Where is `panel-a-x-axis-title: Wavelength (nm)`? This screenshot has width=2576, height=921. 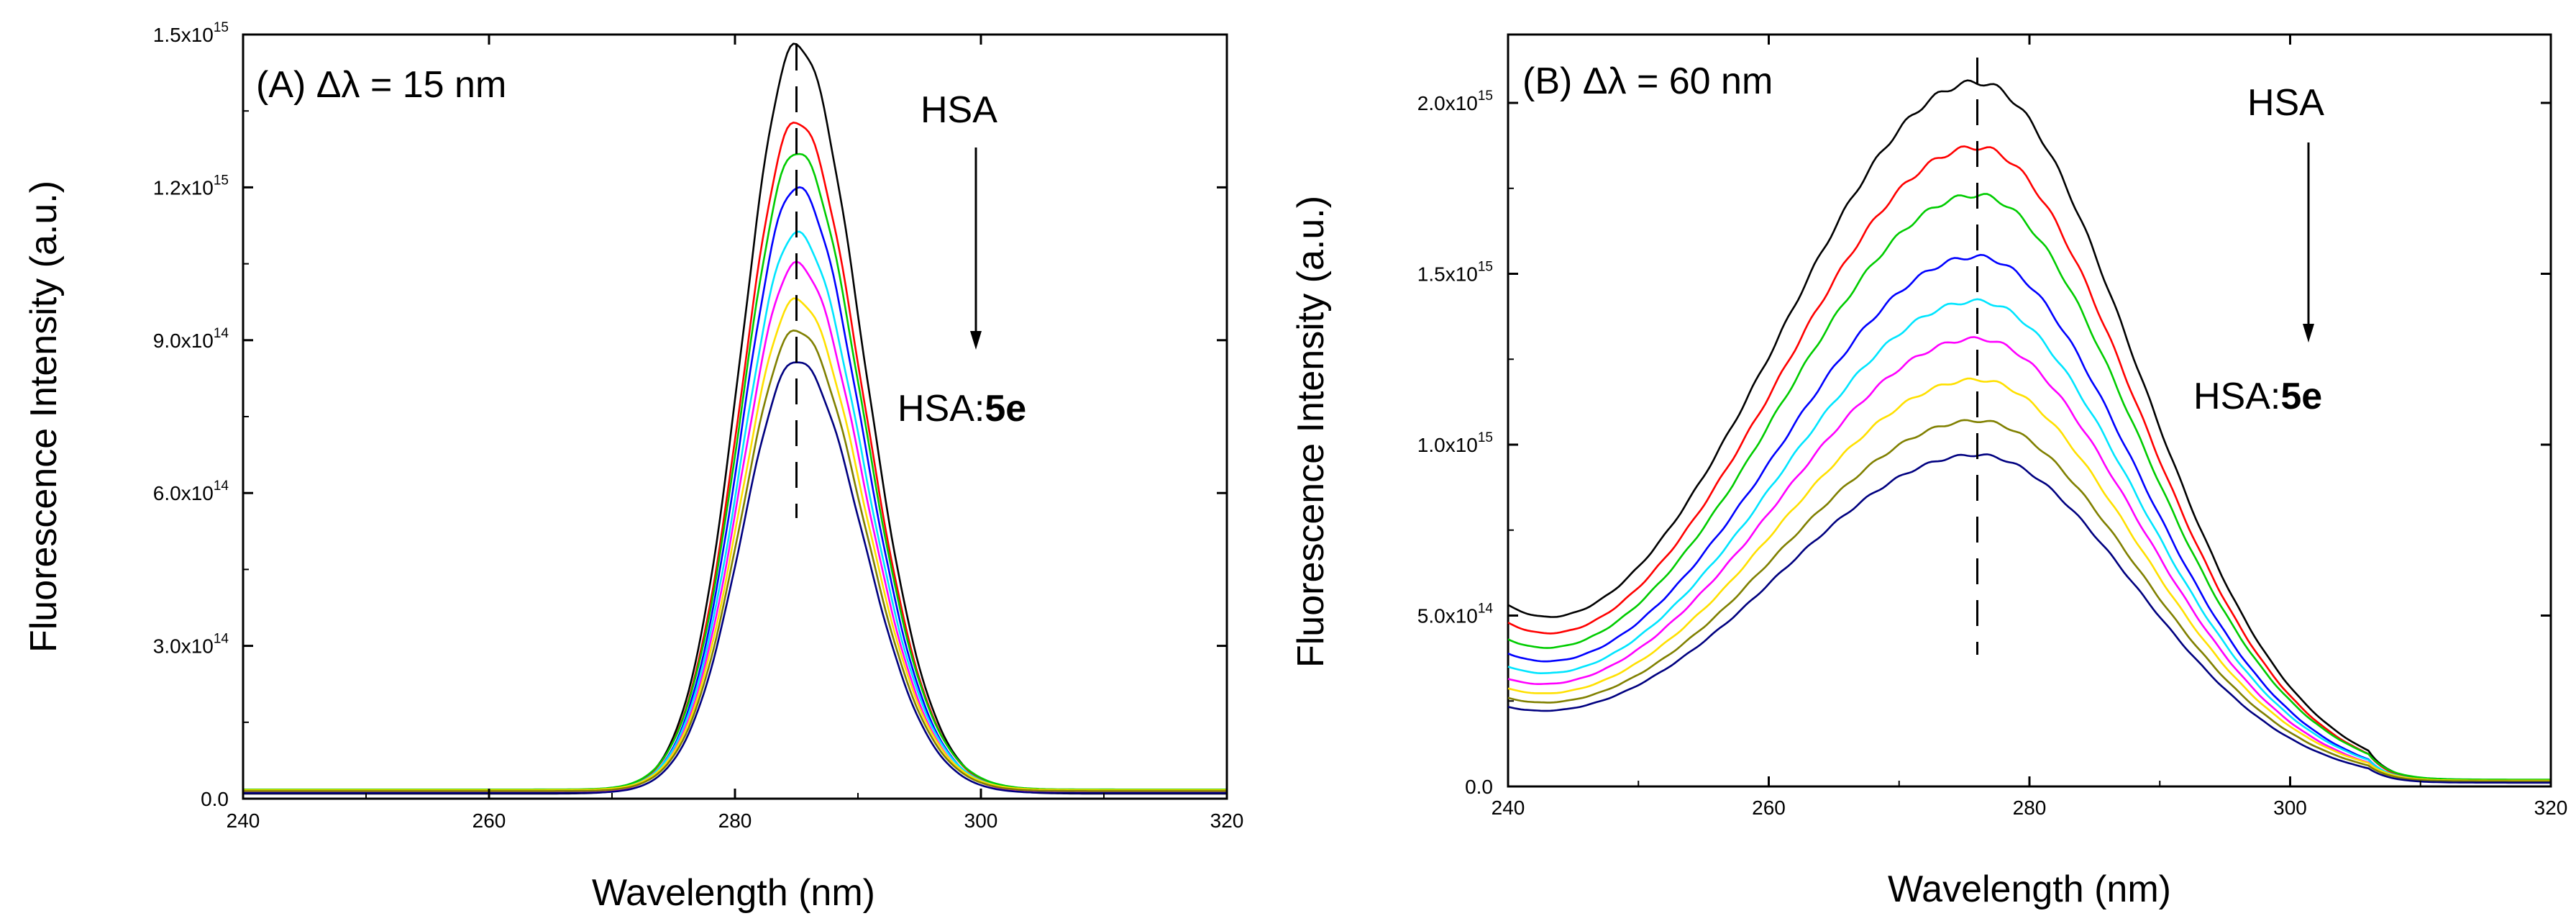 panel-a-x-axis-title: Wavelength (nm) is located at coordinates (733, 893).